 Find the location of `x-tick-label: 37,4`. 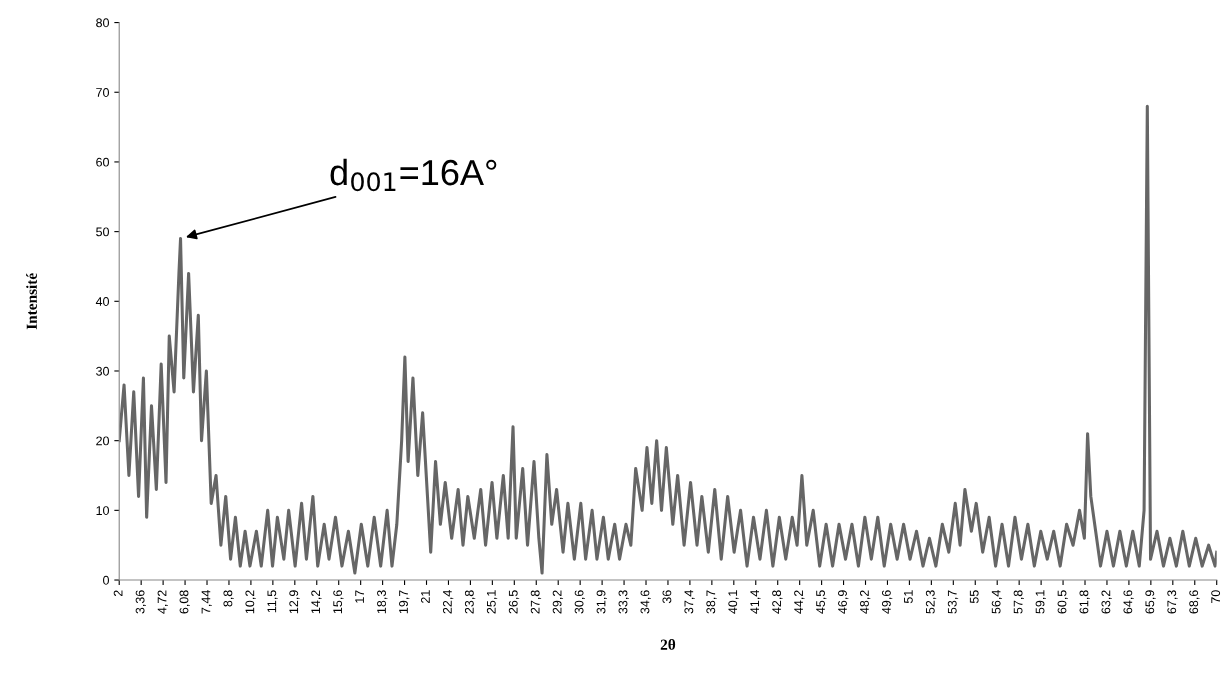

x-tick-label: 37,4 is located at coordinates (689, 602).